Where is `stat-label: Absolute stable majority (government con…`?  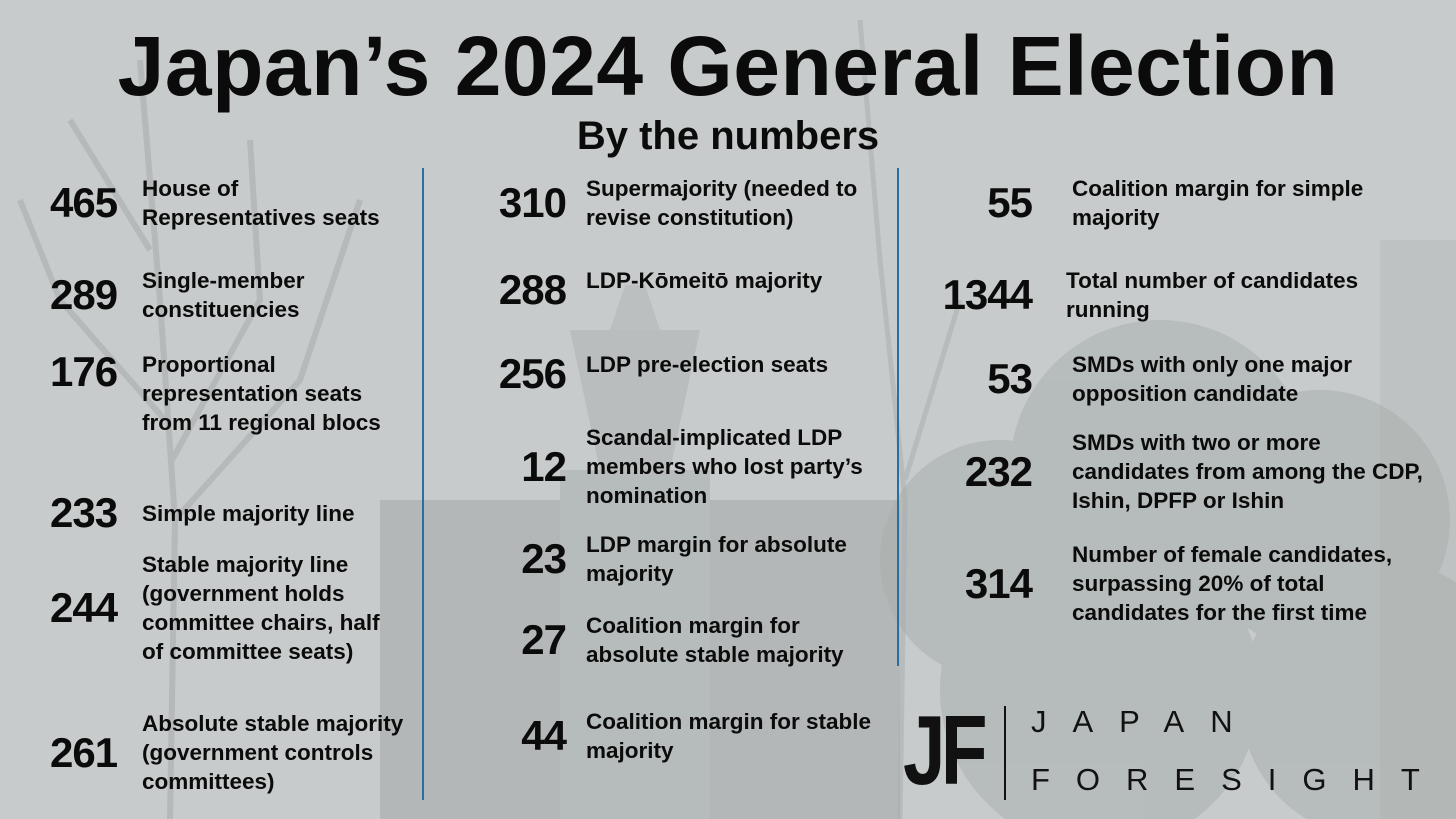 stat-label: Absolute stable majority (government con… is located at coordinates (273, 752).